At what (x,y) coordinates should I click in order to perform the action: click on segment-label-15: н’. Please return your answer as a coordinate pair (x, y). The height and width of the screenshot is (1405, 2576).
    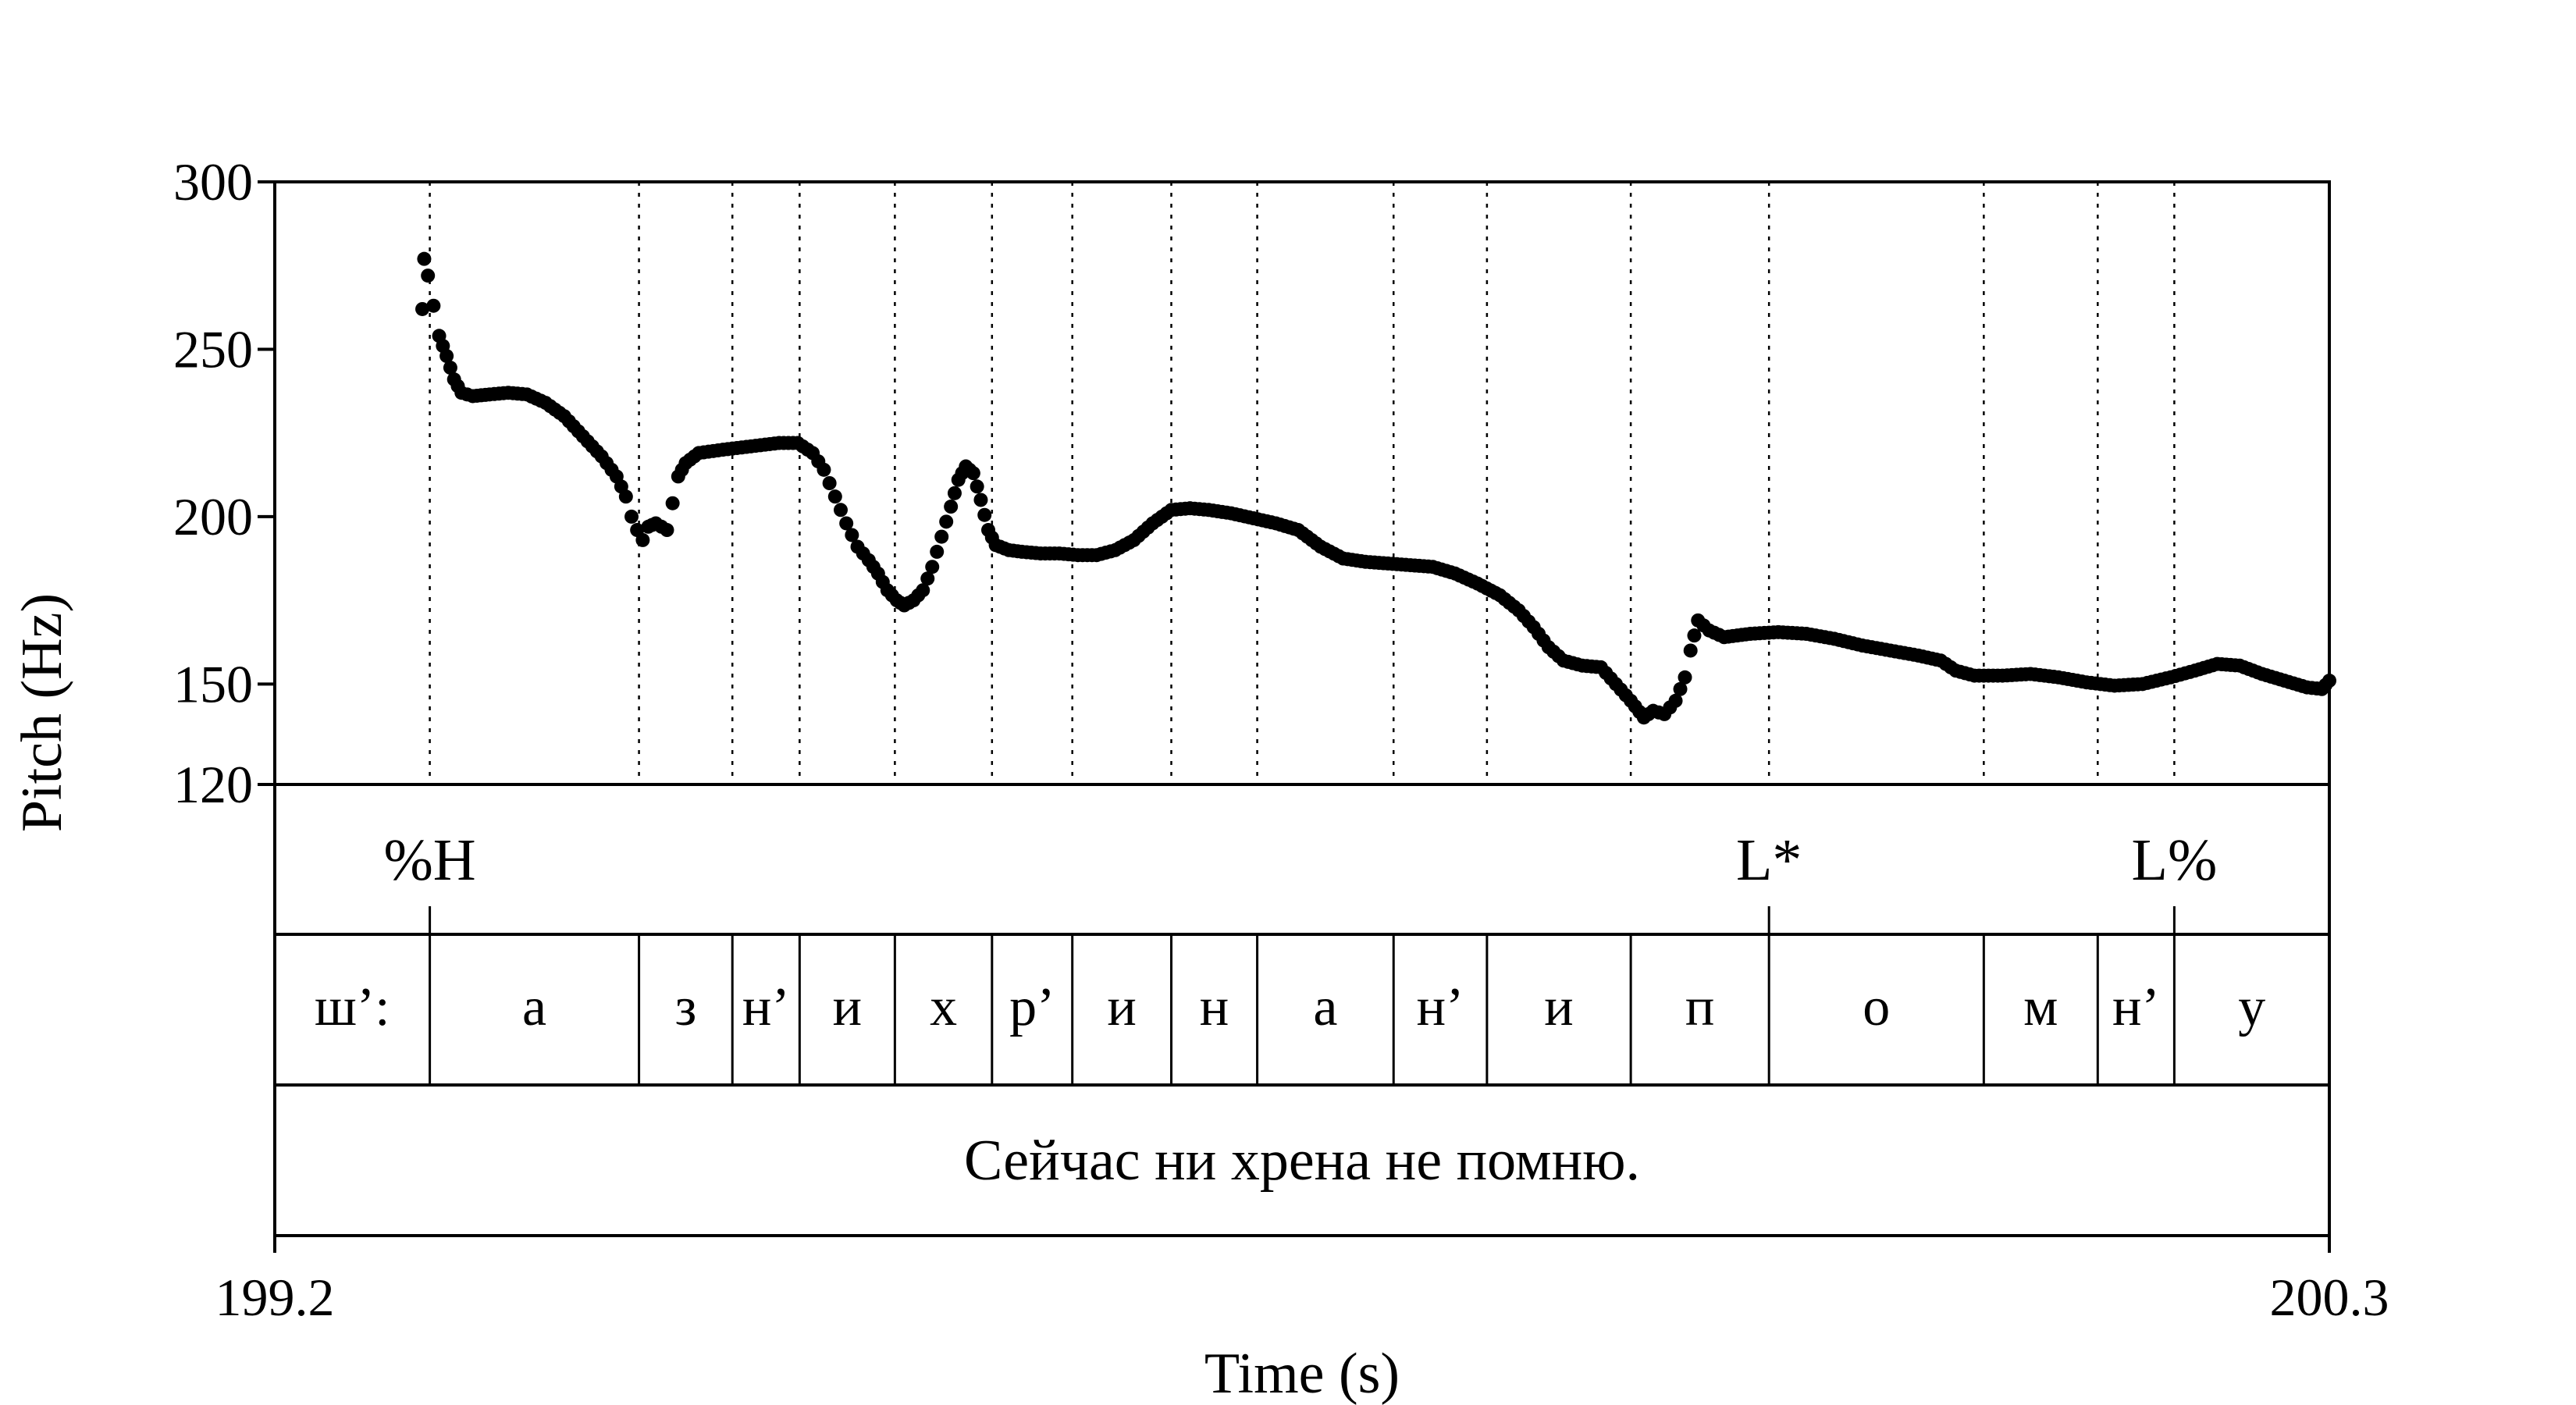
    Looking at the image, I should click on (2136, 1007).